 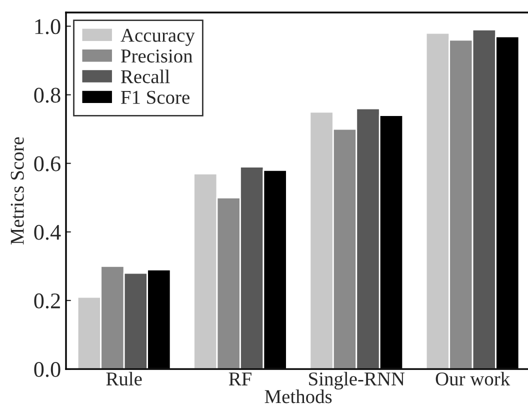 What do you see at coordinates (145, 77) in the screenshot?
I see `legend-label: Recall` at bounding box center [145, 77].